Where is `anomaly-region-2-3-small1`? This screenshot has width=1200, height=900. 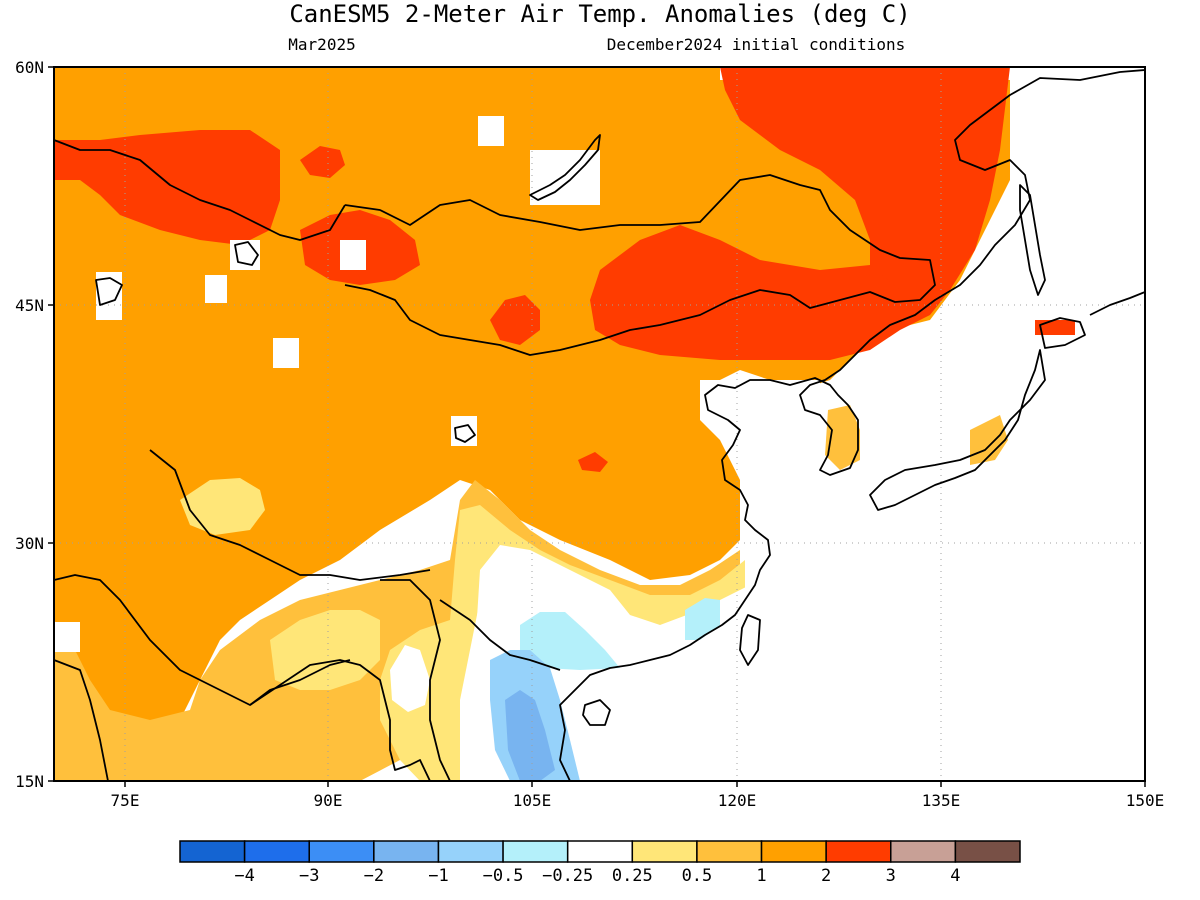 anomaly-region-2-3-small1 is located at coordinates (322, 162).